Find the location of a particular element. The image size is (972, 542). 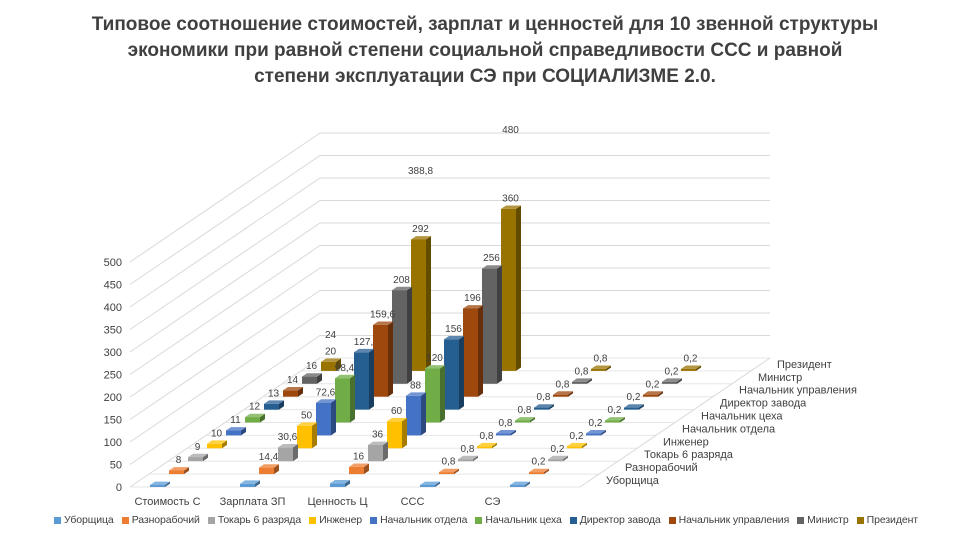

data-label: 120 is located at coordinates (434, 358).